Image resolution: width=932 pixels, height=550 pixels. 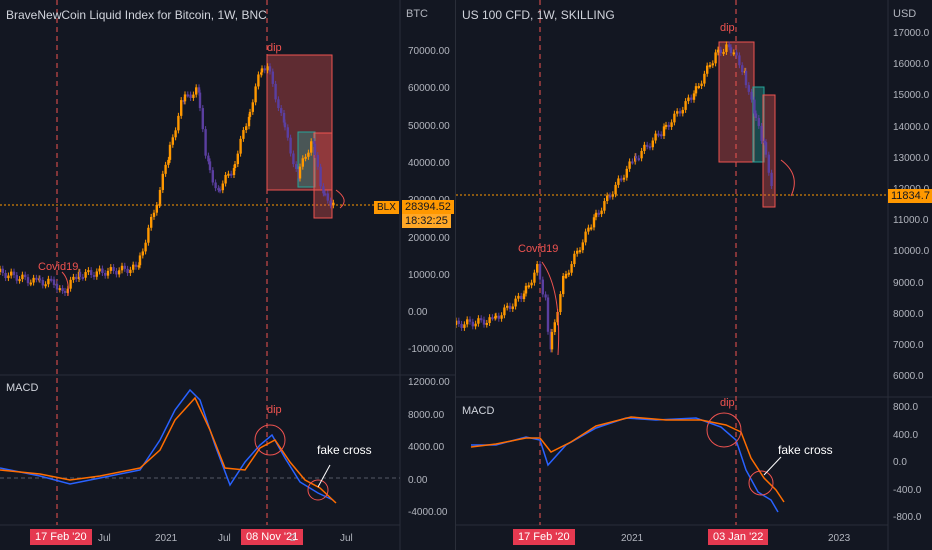 What do you see at coordinates (908, 314) in the screenshot?
I see `right-price-tick: 8000.0` at bounding box center [908, 314].